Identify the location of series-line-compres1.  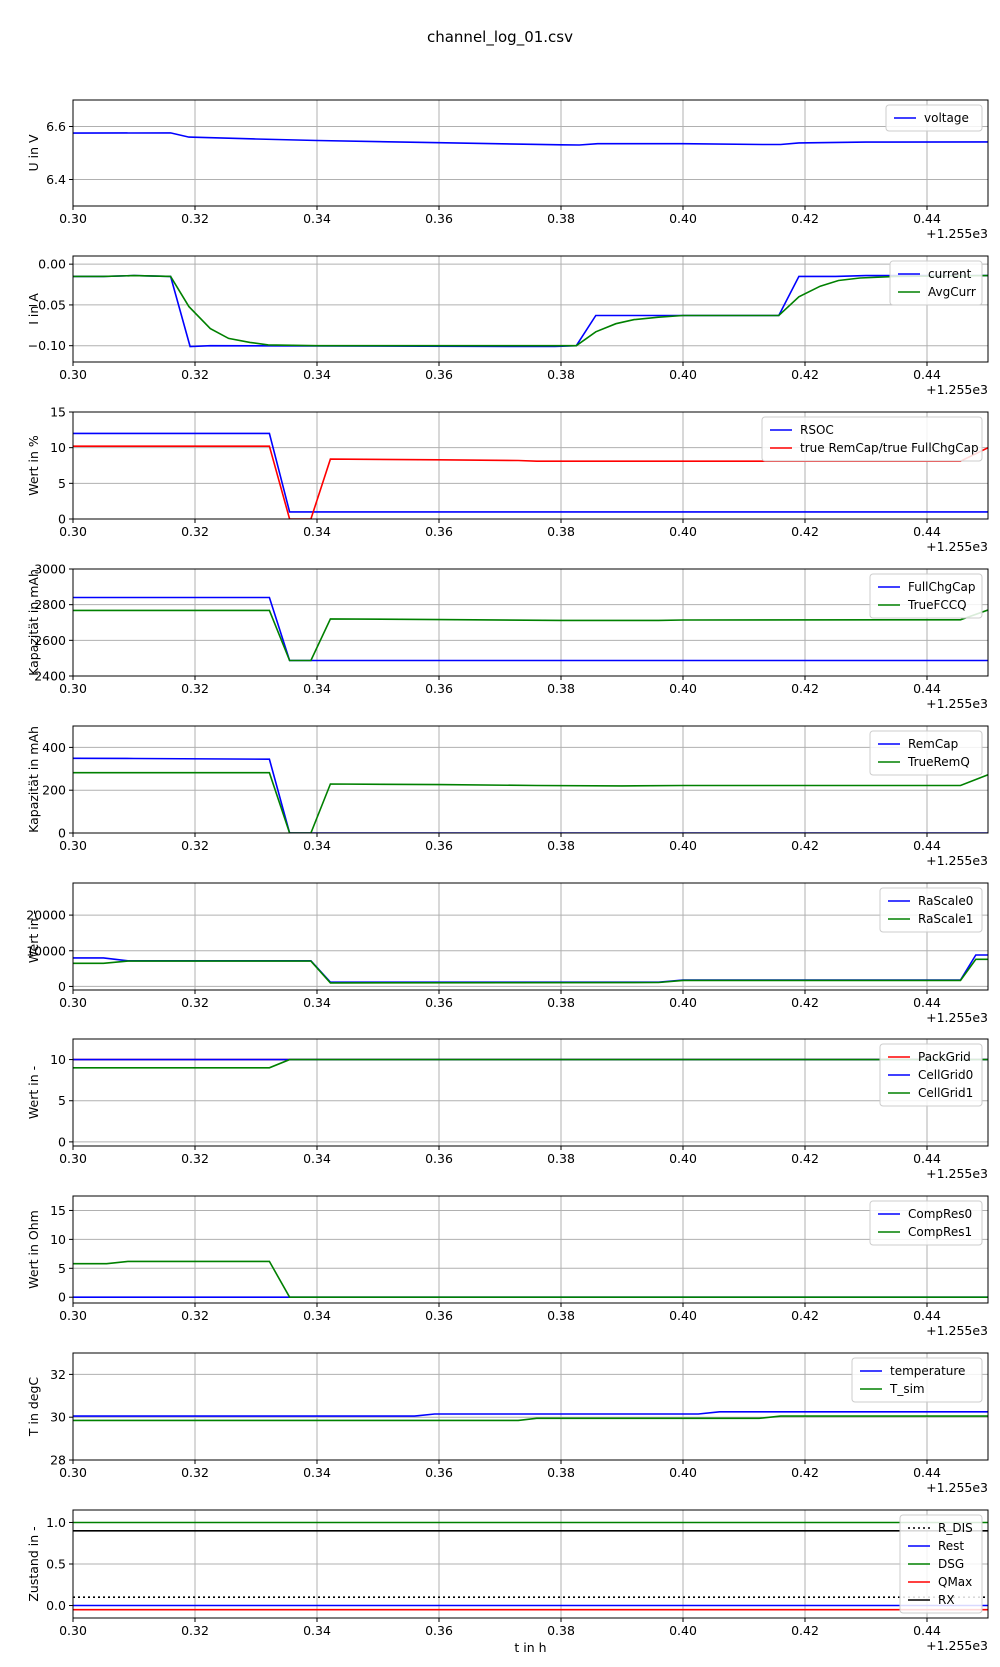
(530, 1279).